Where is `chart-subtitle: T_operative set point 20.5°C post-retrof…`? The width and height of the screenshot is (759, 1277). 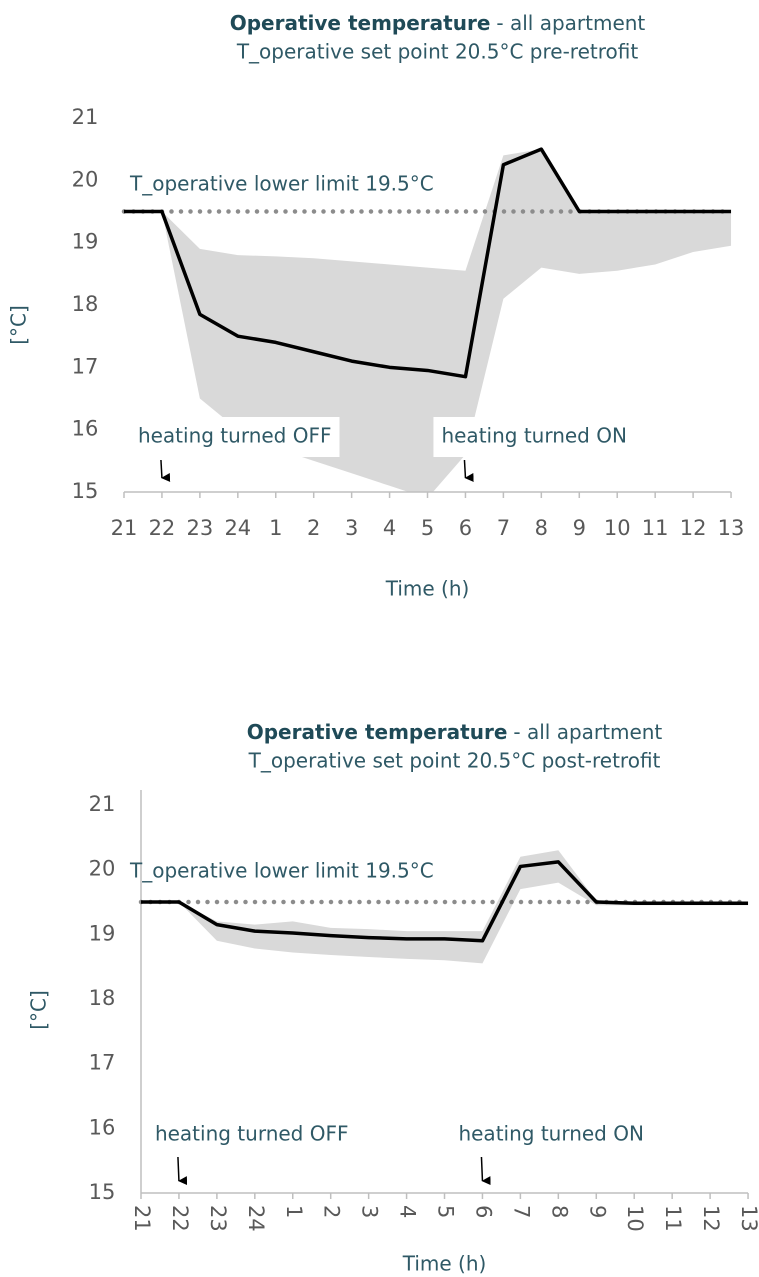 chart-subtitle: T_operative set point 20.5°C post-retrof… is located at coordinates (454, 761).